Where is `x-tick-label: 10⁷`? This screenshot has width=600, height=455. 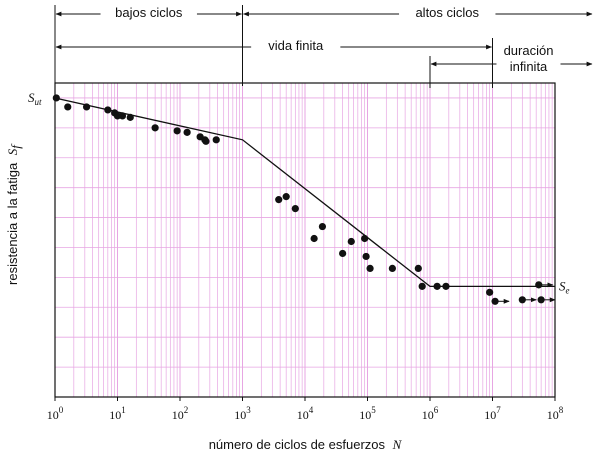 x-tick-label: 10⁷ is located at coordinates (492, 413).